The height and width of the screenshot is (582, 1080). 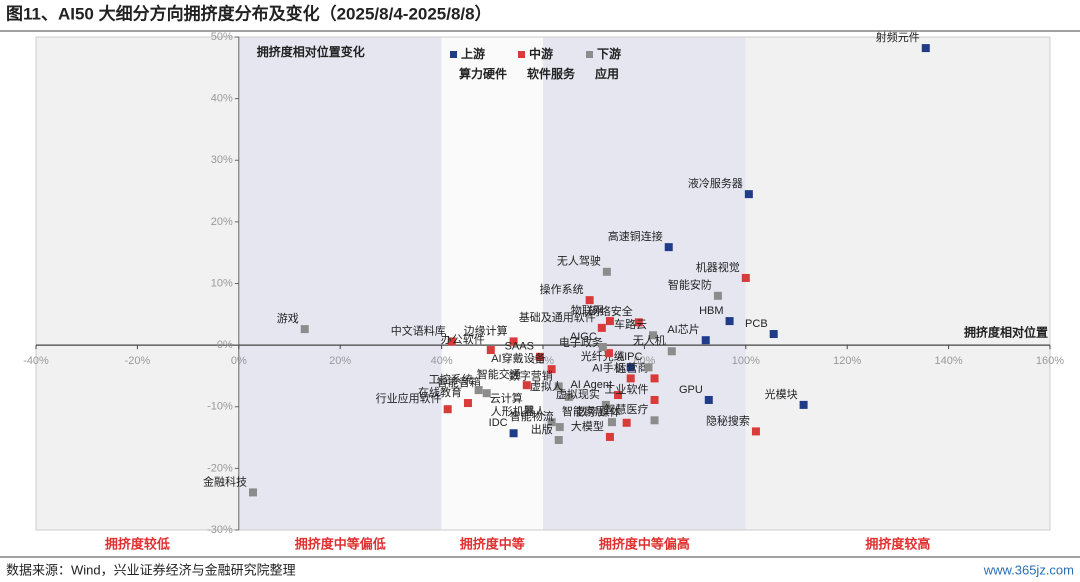 What do you see at coordinates (603, 356) in the screenshot?
I see `point-label: 光纤光缆` at bounding box center [603, 356].